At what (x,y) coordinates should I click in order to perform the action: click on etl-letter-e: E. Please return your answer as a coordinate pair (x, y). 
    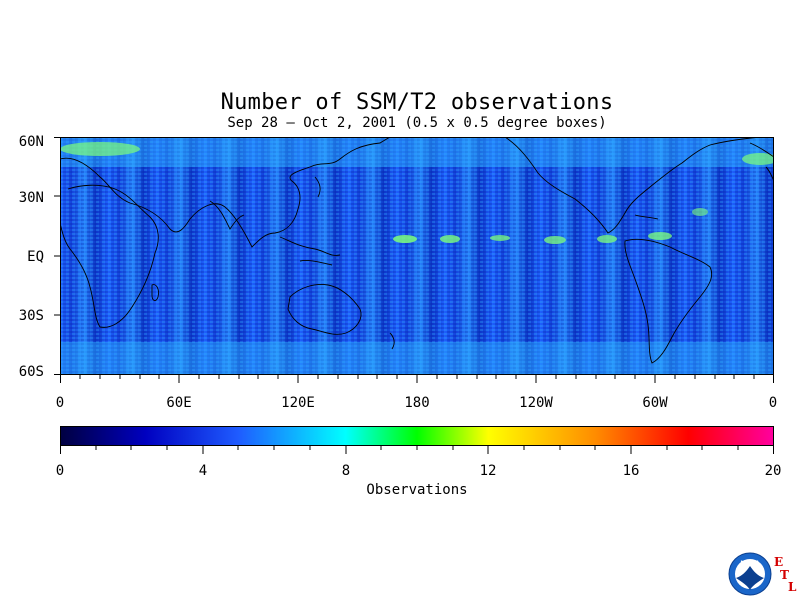
    Looking at the image, I should click on (779, 562).